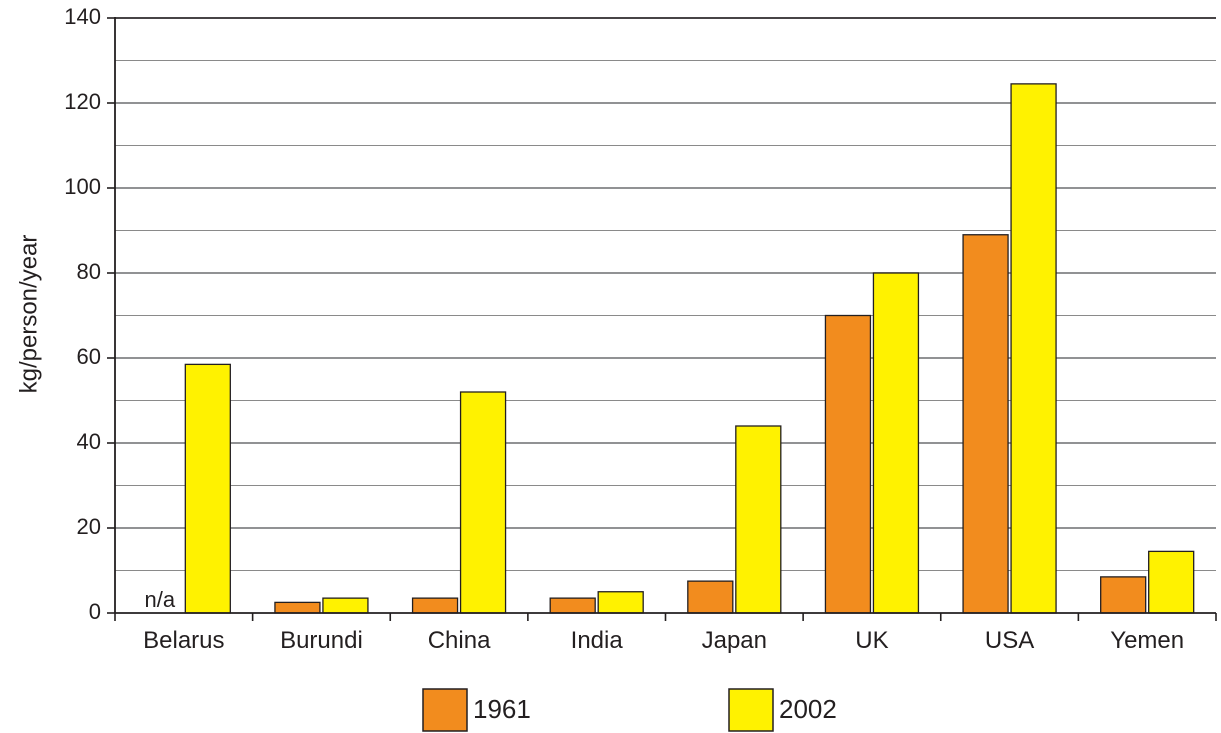  What do you see at coordinates (435, 605) in the screenshot?
I see `bar-china-1961` at bounding box center [435, 605].